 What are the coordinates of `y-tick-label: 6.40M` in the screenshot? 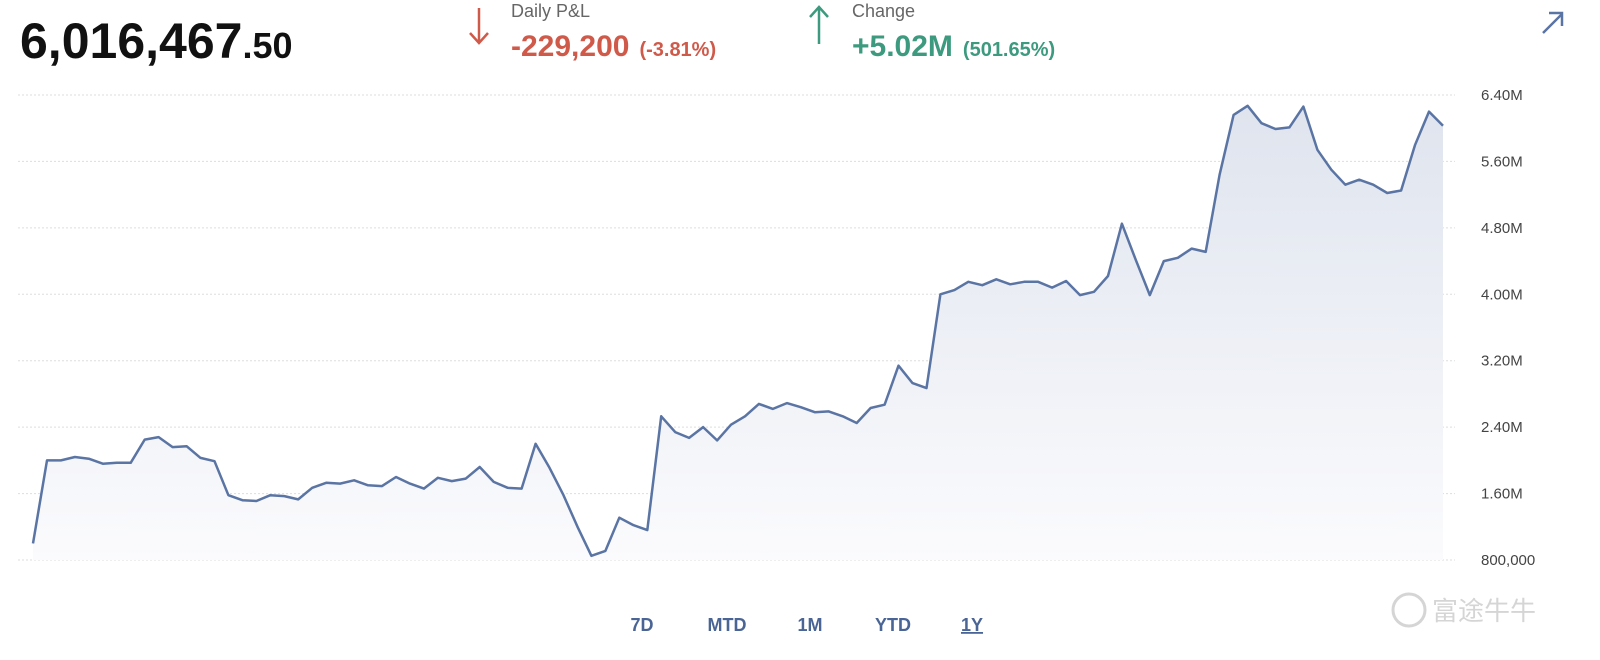 It's located at (1502, 95).